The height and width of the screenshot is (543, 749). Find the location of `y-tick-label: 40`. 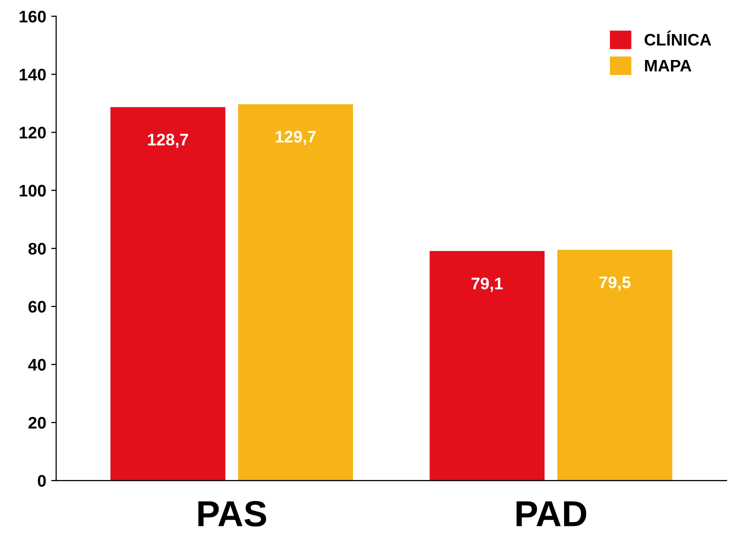

y-tick-label: 40 is located at coordinates (37, 364).